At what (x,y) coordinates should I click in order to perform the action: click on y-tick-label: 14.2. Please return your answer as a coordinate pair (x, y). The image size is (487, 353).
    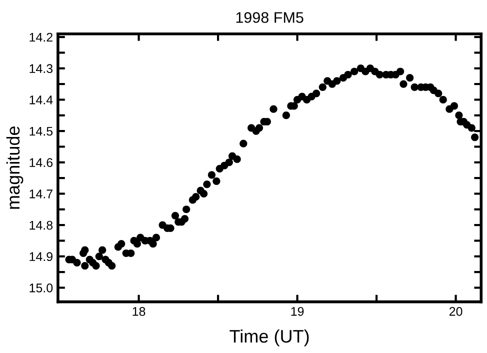
    Looking at the image, I should click on (41, 37).